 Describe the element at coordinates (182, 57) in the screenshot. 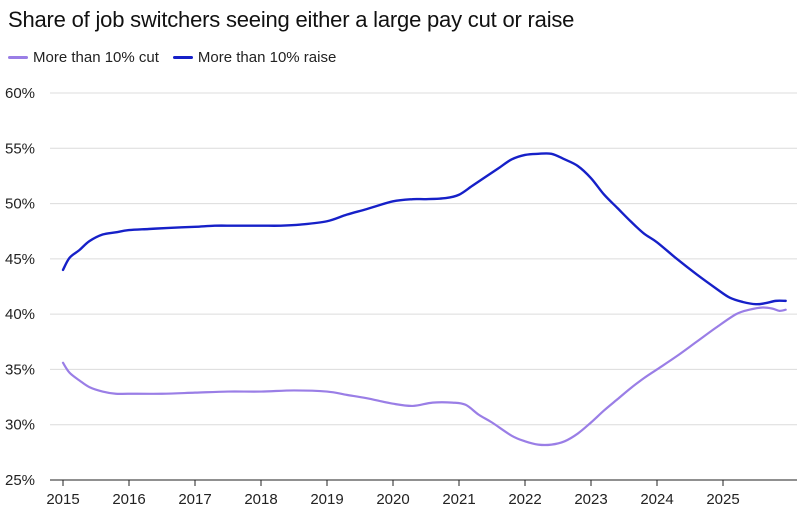

I see `legend-swatch-raise` at that location.